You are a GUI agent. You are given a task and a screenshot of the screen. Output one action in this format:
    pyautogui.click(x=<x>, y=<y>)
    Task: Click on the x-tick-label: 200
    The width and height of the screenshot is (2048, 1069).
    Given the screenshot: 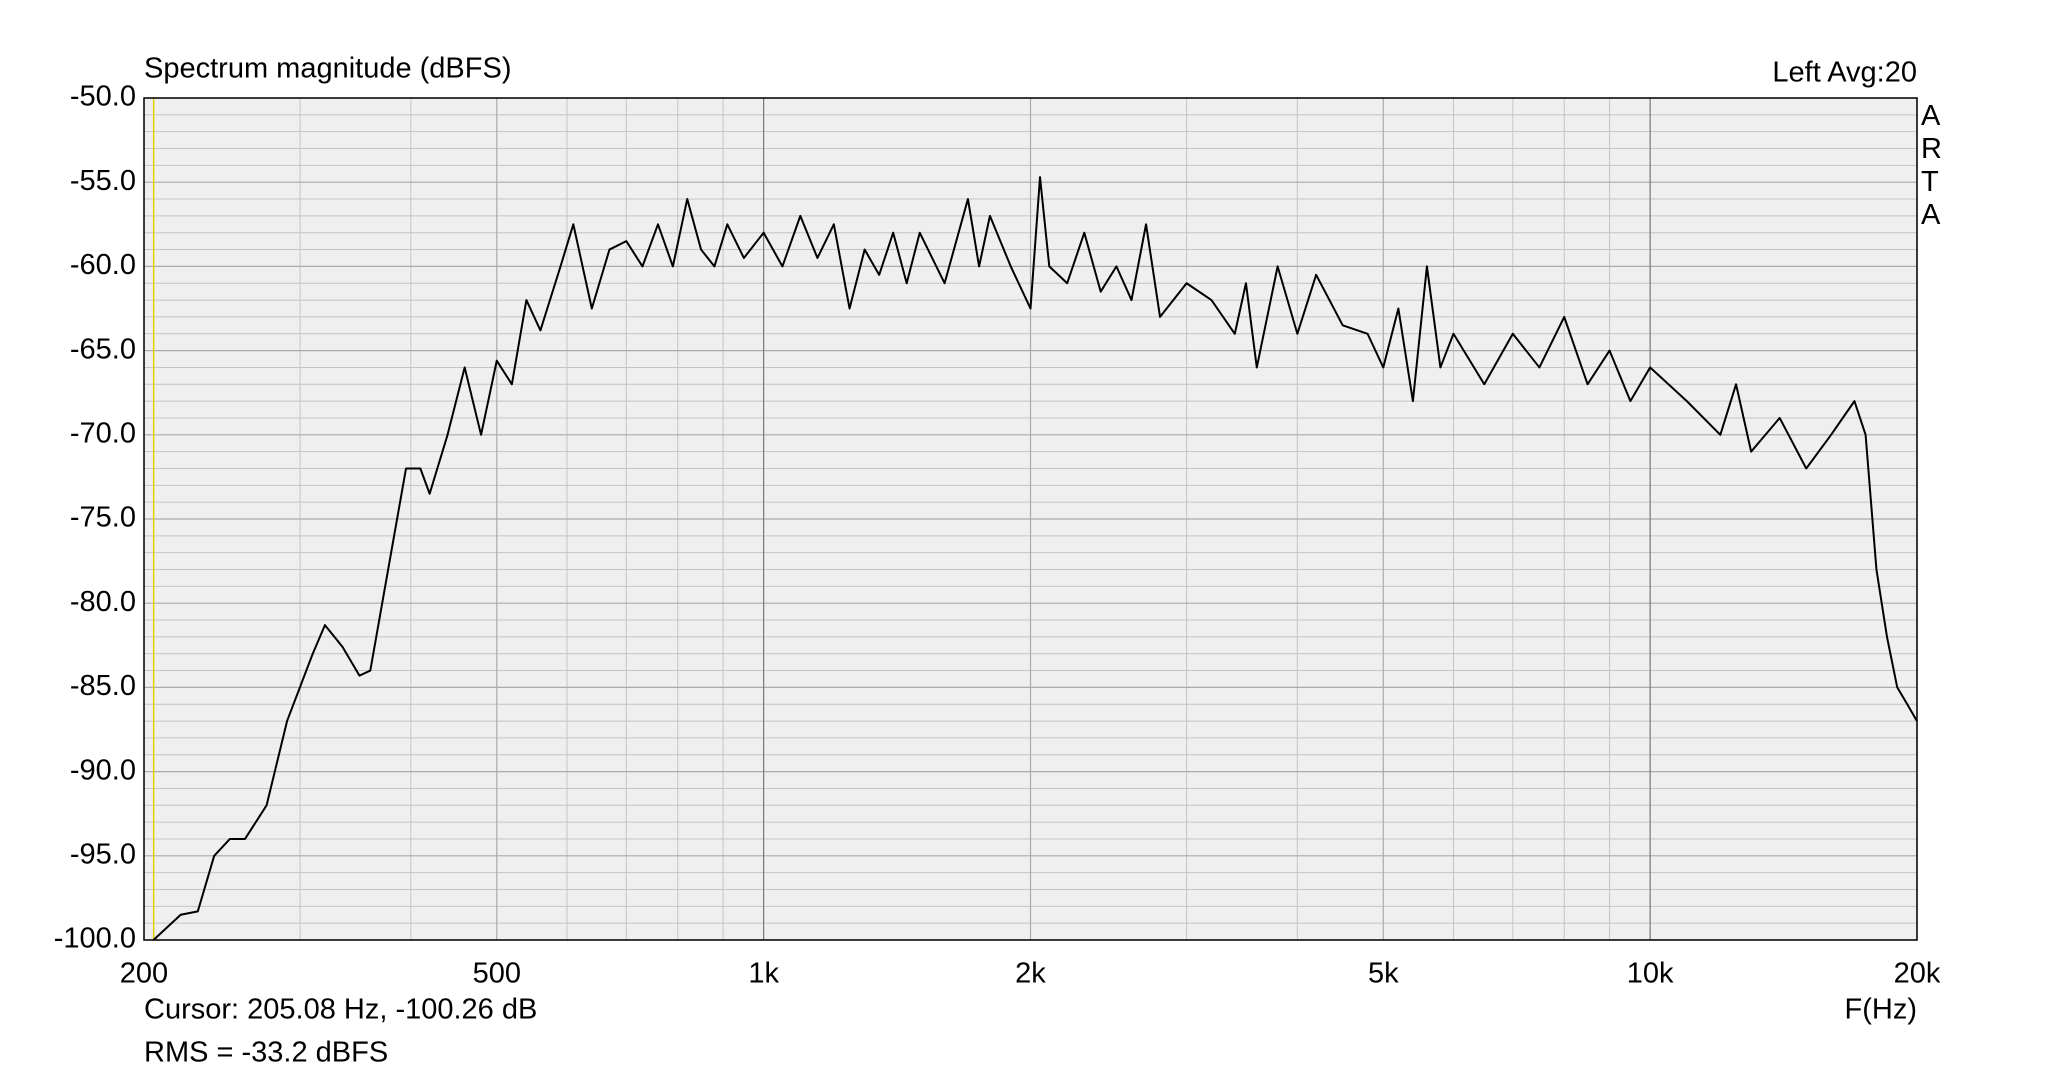 What is the action you would take?
    pyautogui.click(x=144, y=974)
    